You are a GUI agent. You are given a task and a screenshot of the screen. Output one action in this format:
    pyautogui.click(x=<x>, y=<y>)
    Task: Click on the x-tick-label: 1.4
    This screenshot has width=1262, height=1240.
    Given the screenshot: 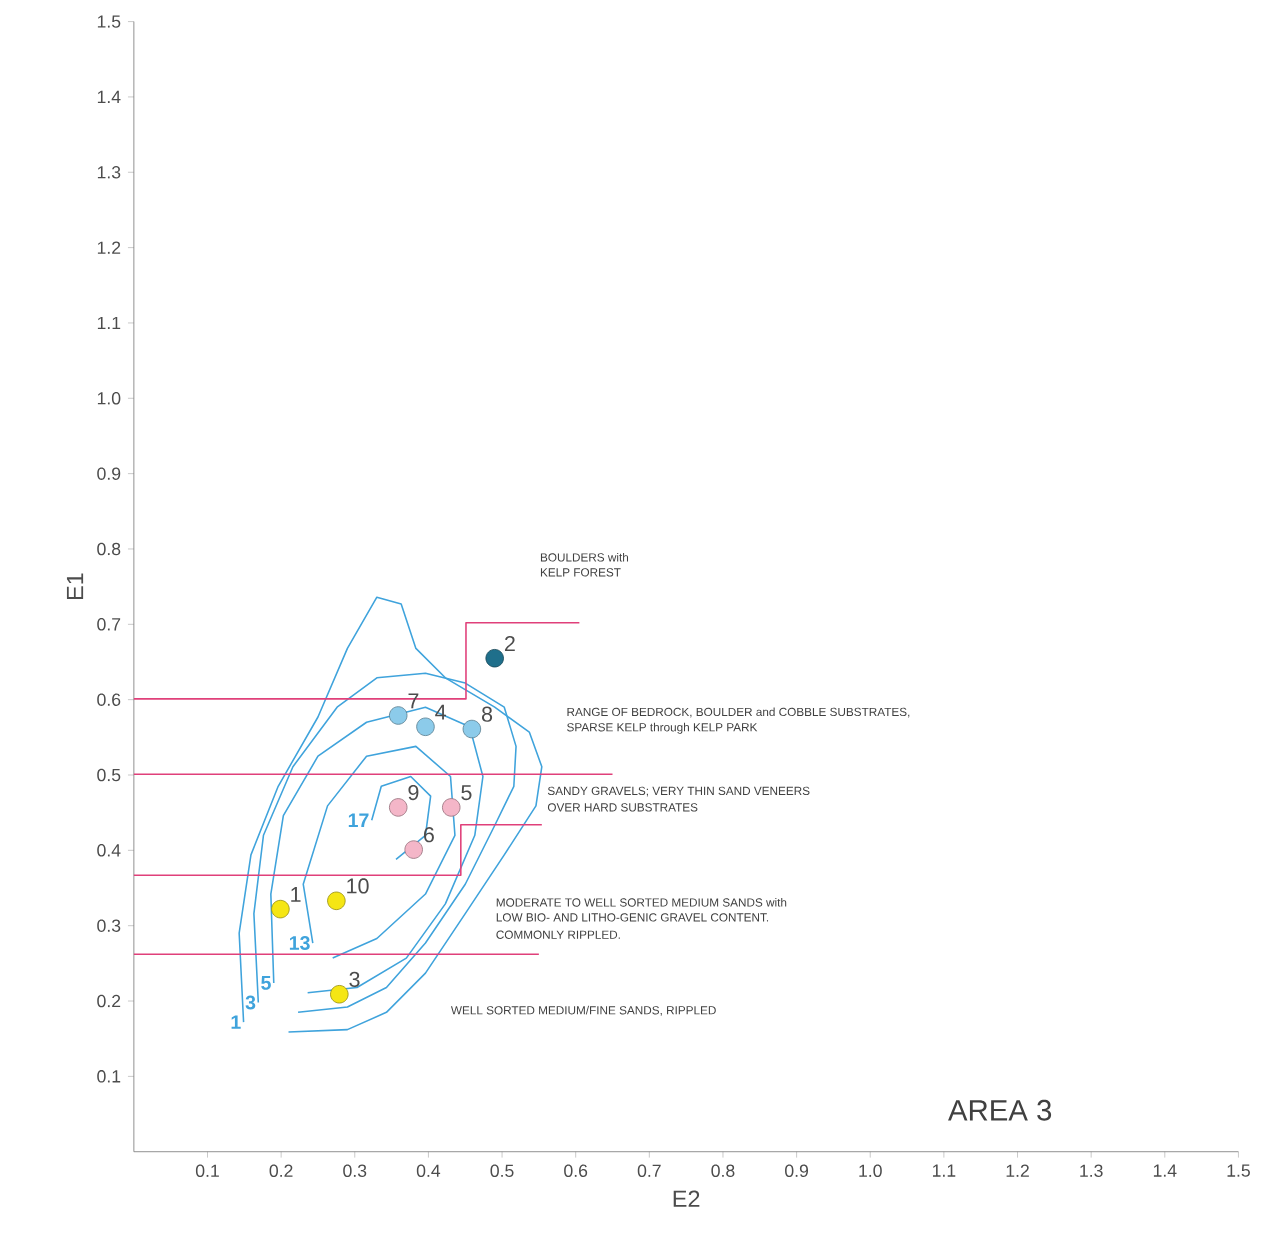 What is the action you would take?
    pyautogui.click(x=1165, y=1170)
    